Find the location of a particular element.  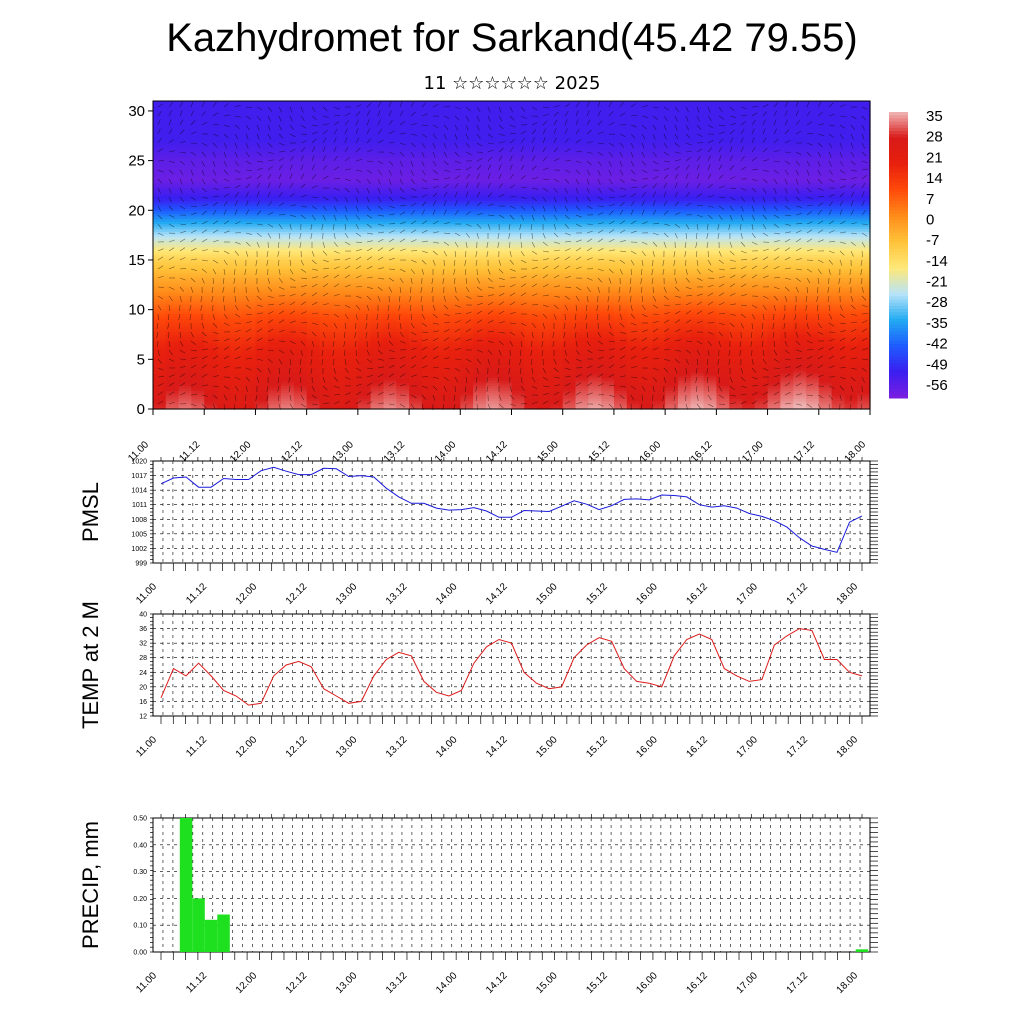

colorbar-label--14: -14 is located at coordinates (937, 261).